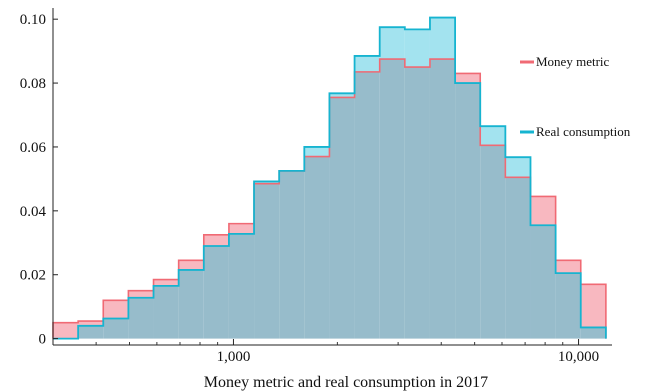  Describe the element at coordinates (234, 357) in the screenshot. I see `x-tick-label: 1,000` at that location.